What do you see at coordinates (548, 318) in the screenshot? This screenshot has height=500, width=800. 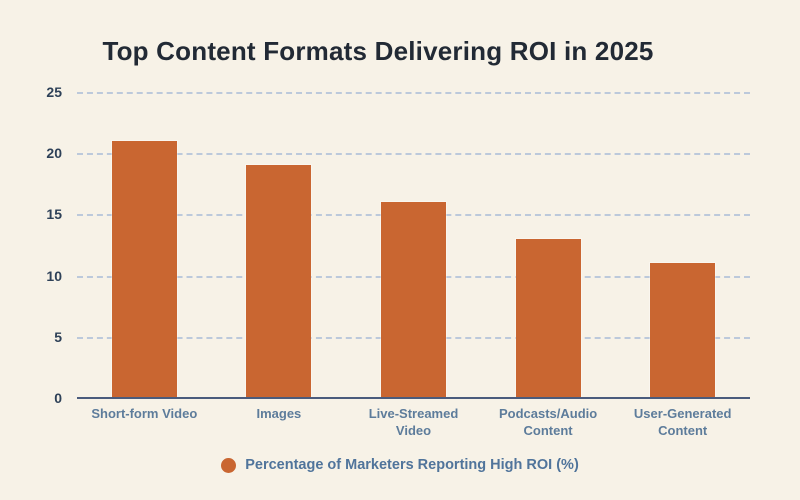 I see `bar-podcasts-audio-content` at bounding box center [548, 318].